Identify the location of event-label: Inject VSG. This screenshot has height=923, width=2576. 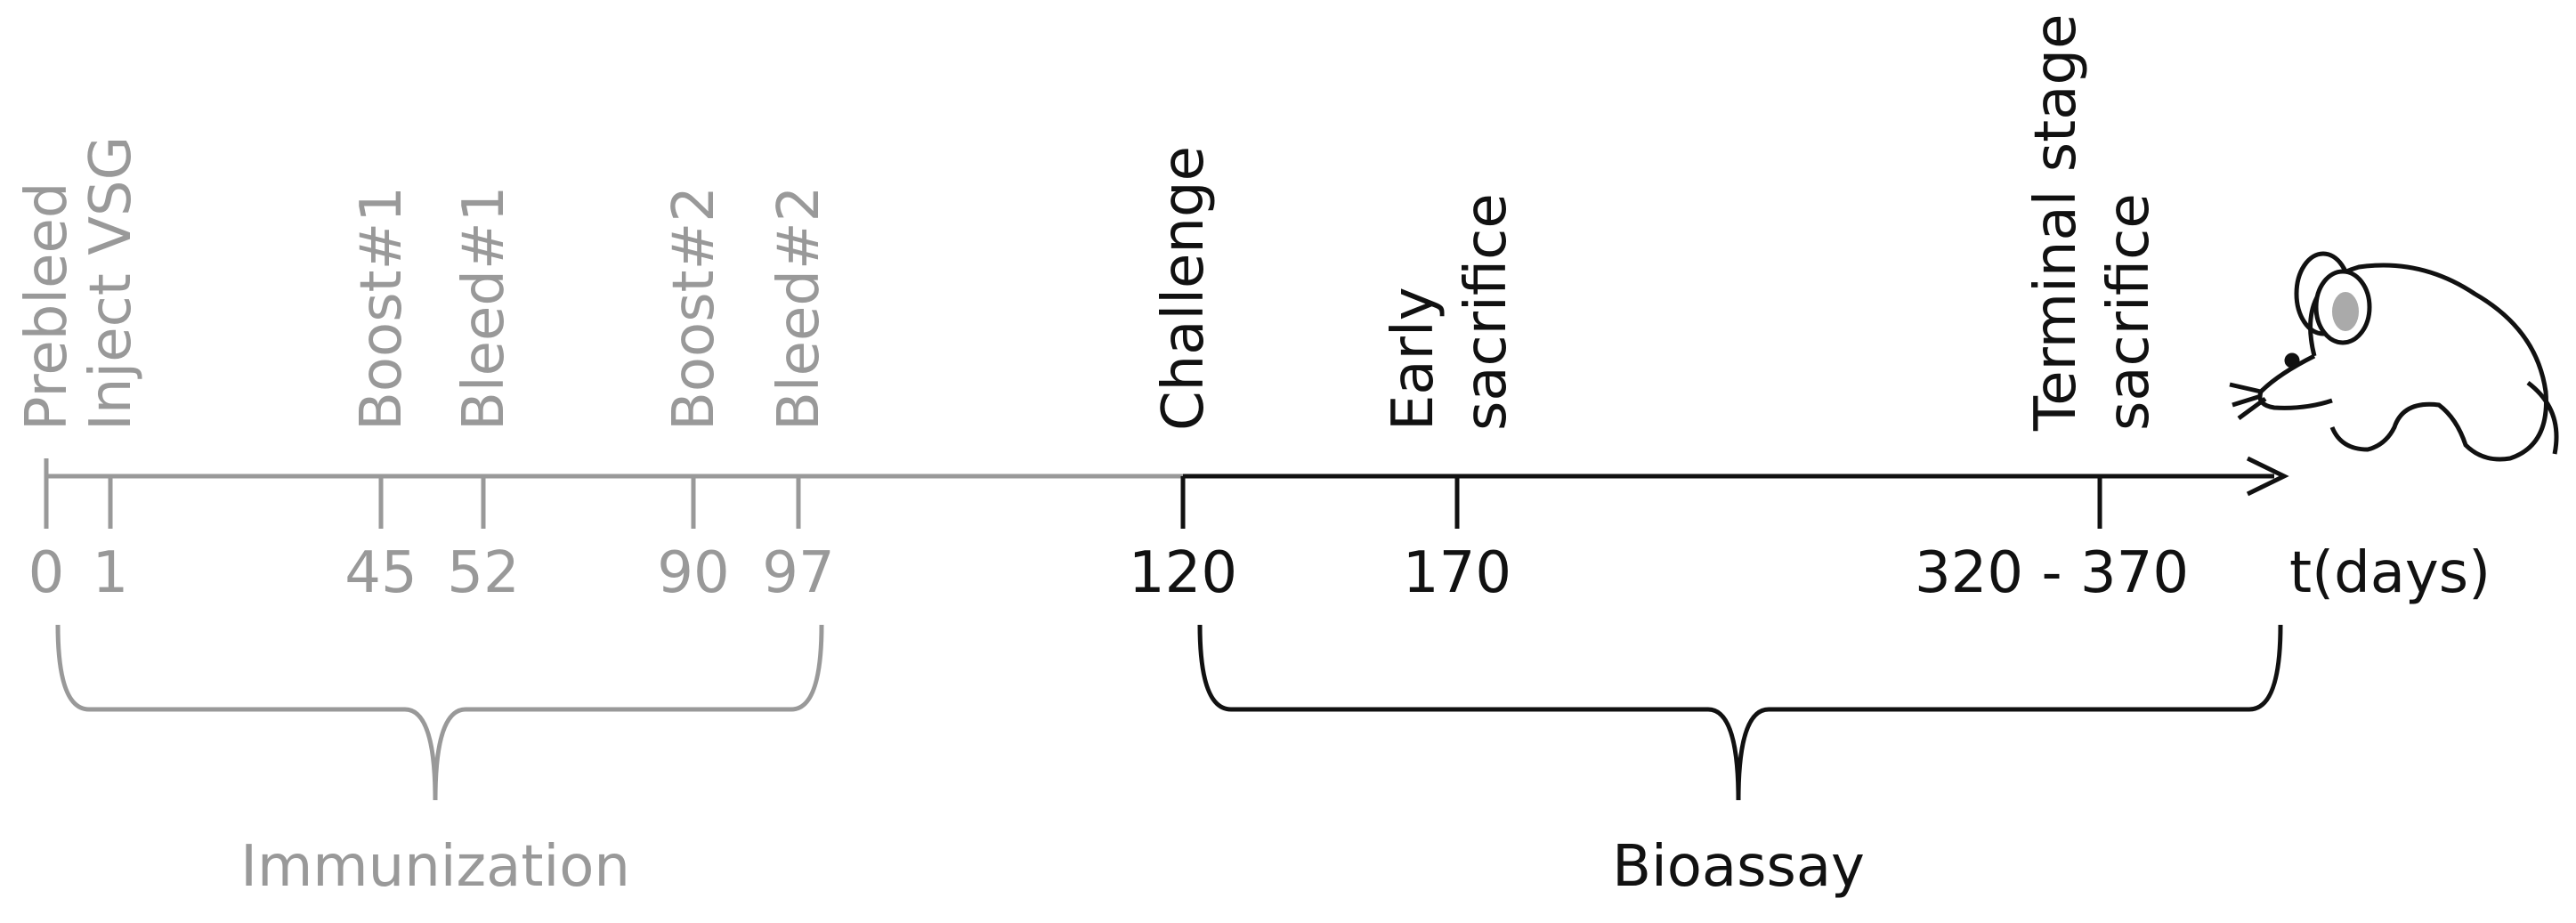
(111, 283).